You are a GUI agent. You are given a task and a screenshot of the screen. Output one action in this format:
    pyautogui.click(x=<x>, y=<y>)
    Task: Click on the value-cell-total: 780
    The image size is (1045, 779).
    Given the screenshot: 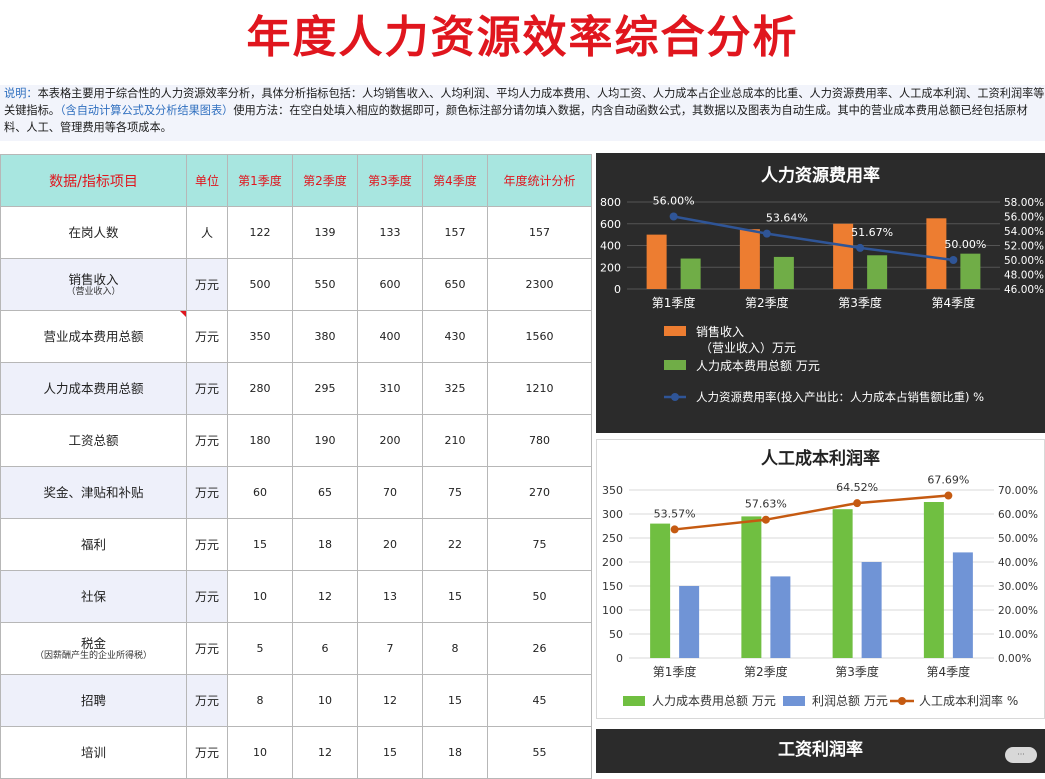 What is the action you would take?
    pyautogui.click(x=539, y=440)
    